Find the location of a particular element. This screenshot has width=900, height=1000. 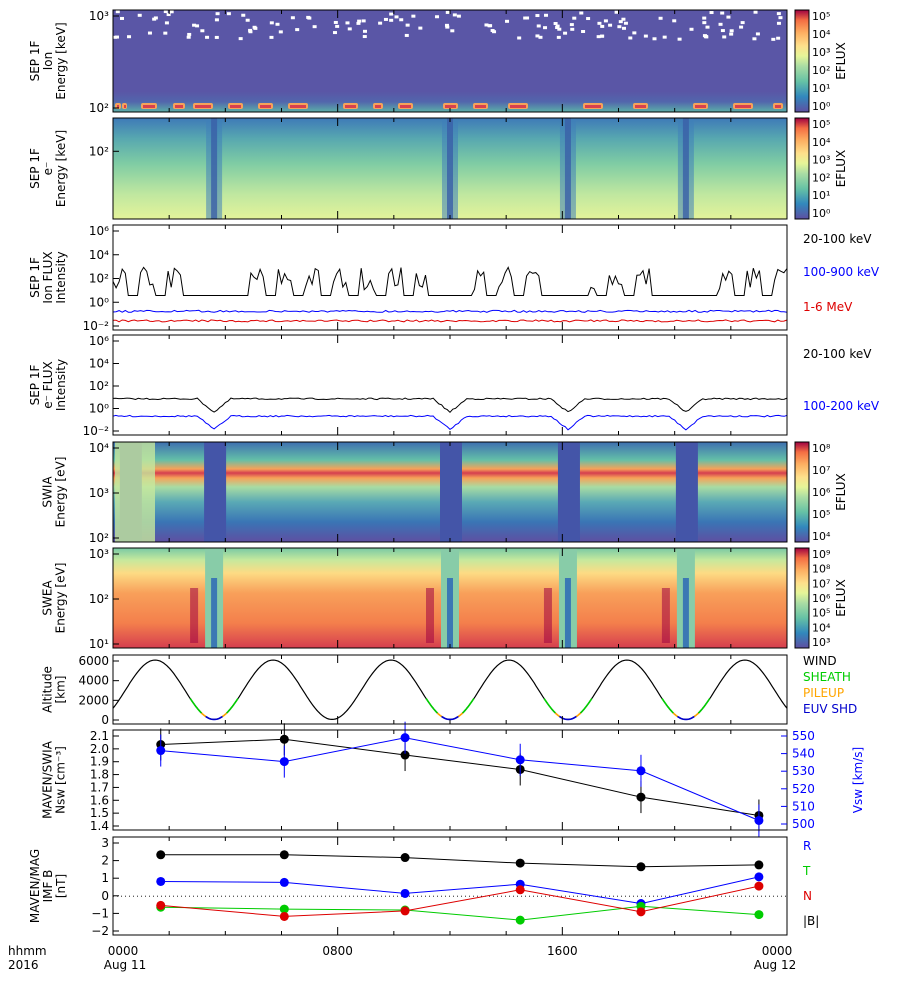

altitude-wind-line is located at coordinates (450, 690).